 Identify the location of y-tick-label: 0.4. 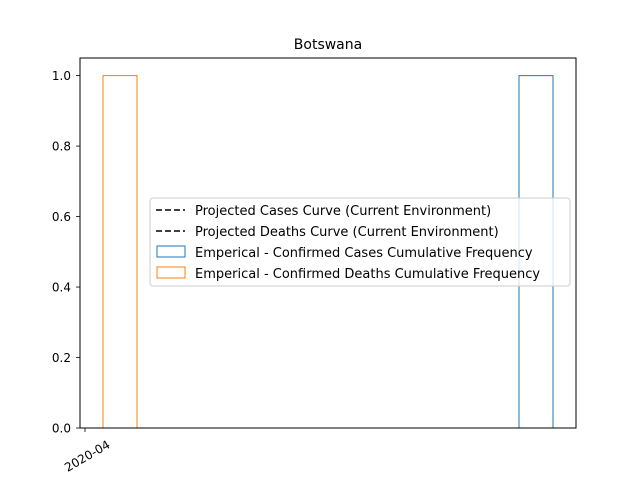
(61, 288).